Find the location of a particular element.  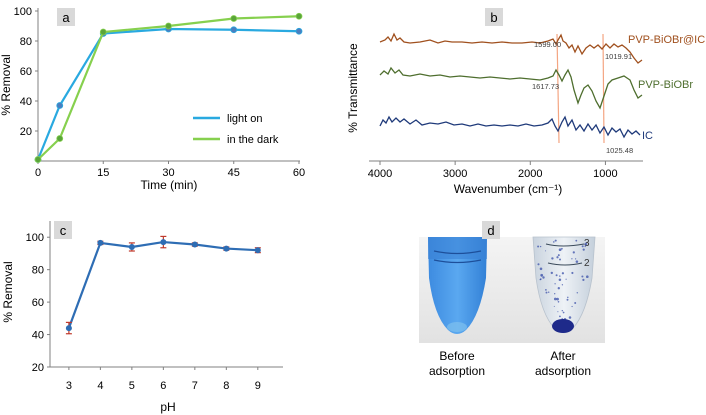

panel-a-ytick-label: 60 is located at coordinates (26, 72).